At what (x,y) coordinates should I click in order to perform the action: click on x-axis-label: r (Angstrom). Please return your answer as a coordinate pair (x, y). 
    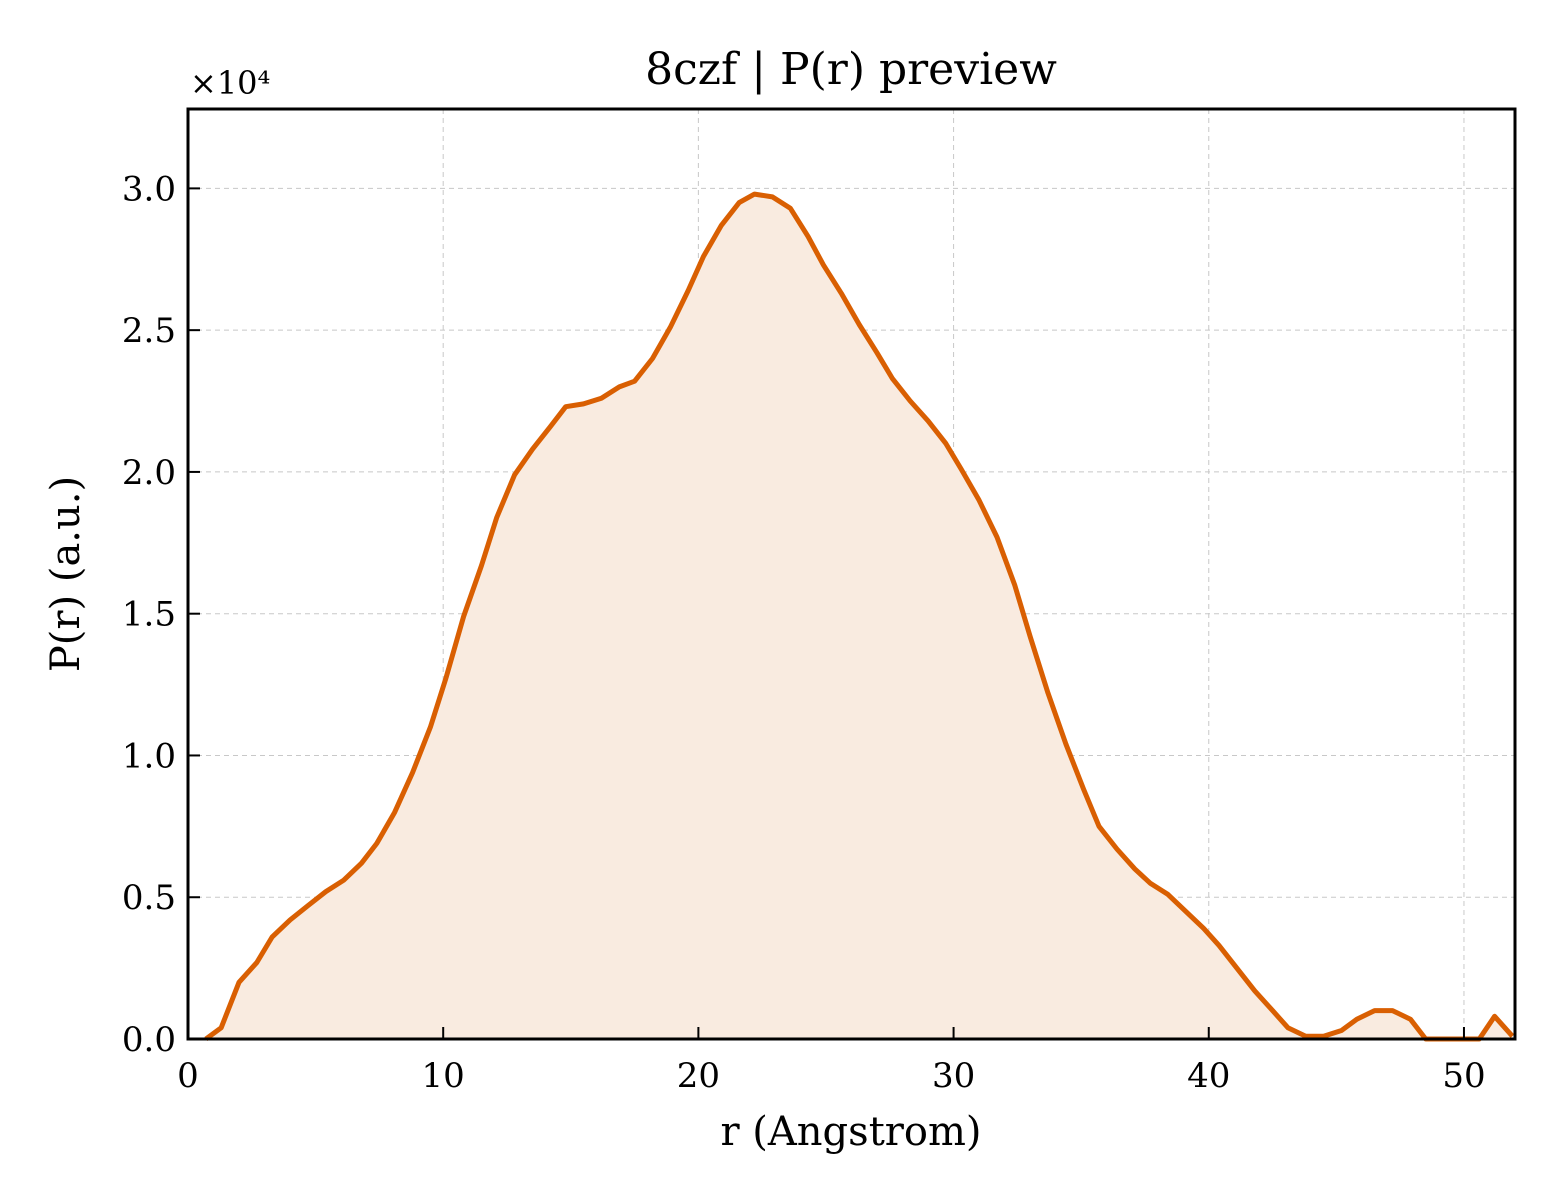
    Looking at the image, I should click on (850, 1132).